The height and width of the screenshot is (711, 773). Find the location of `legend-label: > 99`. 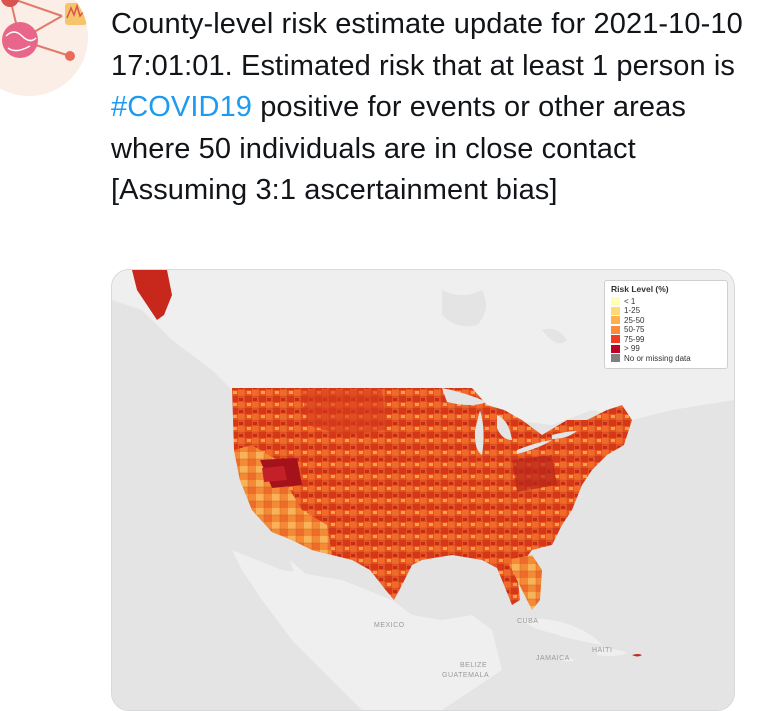

legend-label: > 99 is located at coordinates (632, 348).